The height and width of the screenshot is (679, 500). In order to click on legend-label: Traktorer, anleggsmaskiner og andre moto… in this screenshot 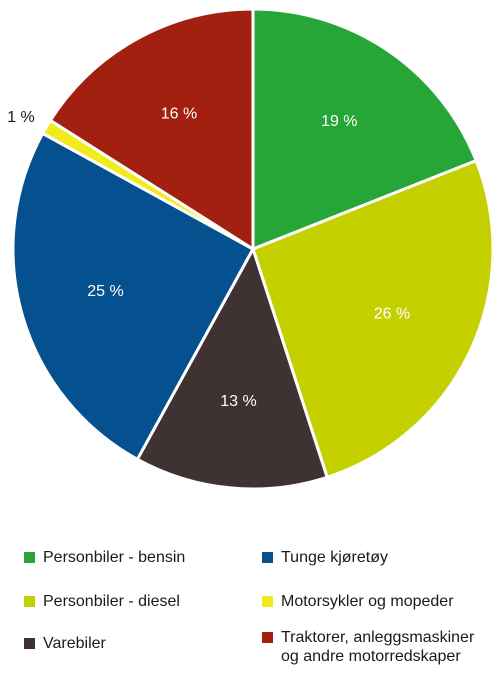, I will do `click(378, 647)`.